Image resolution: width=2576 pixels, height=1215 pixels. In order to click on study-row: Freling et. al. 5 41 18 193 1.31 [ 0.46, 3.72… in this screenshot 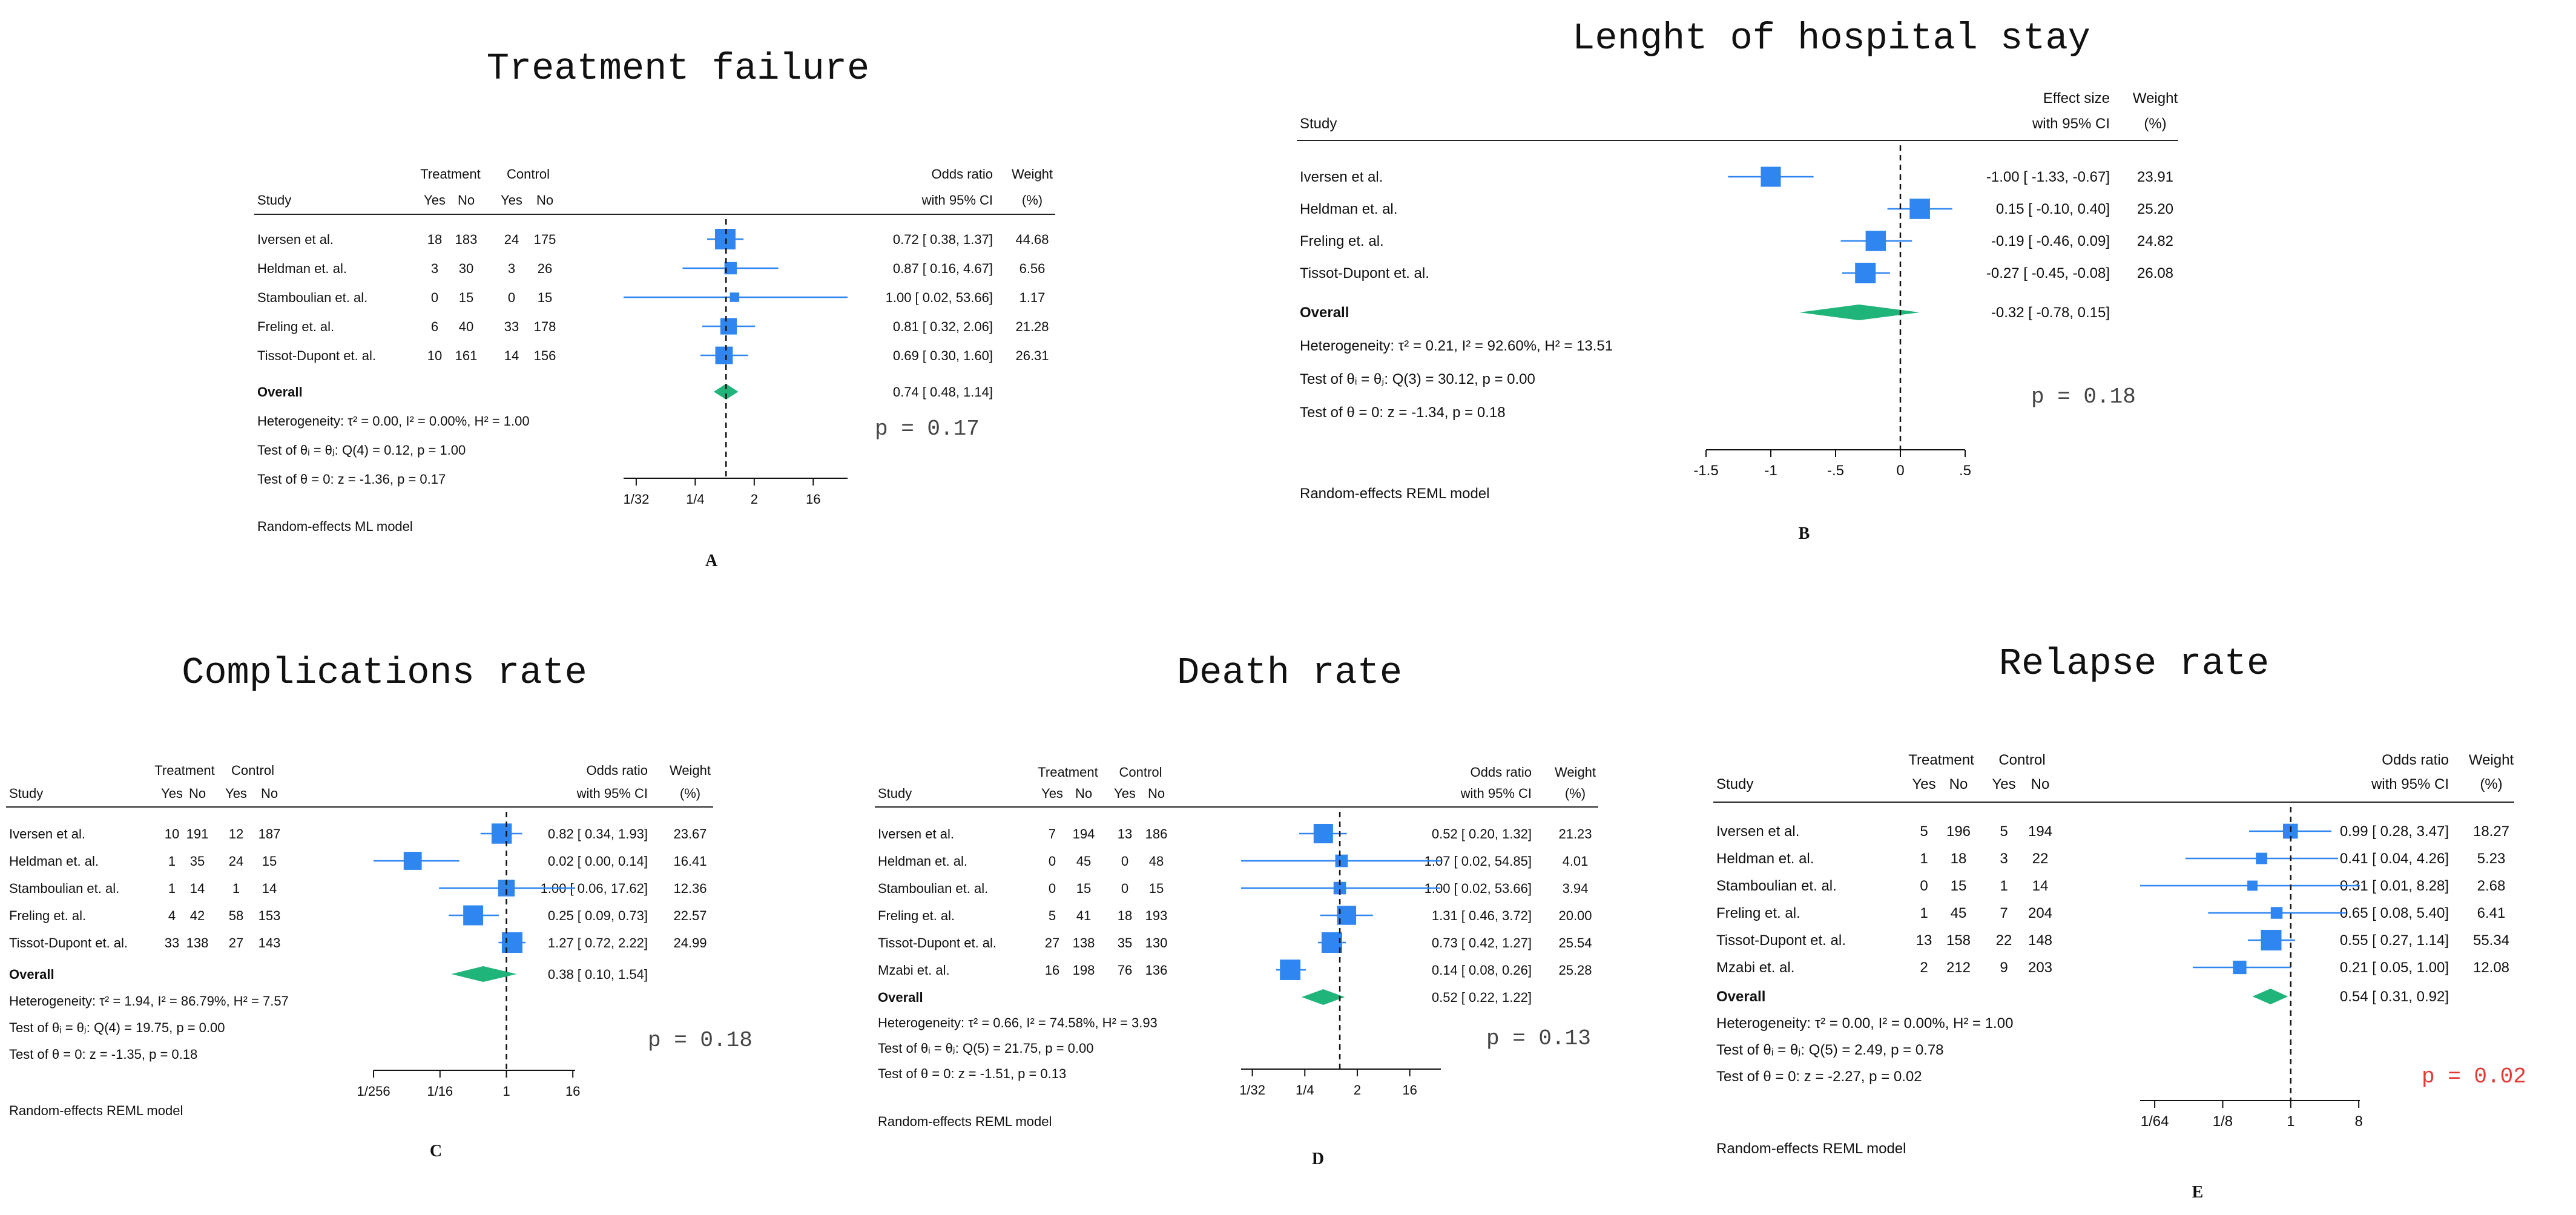, I will do `click(1235, 915)`.